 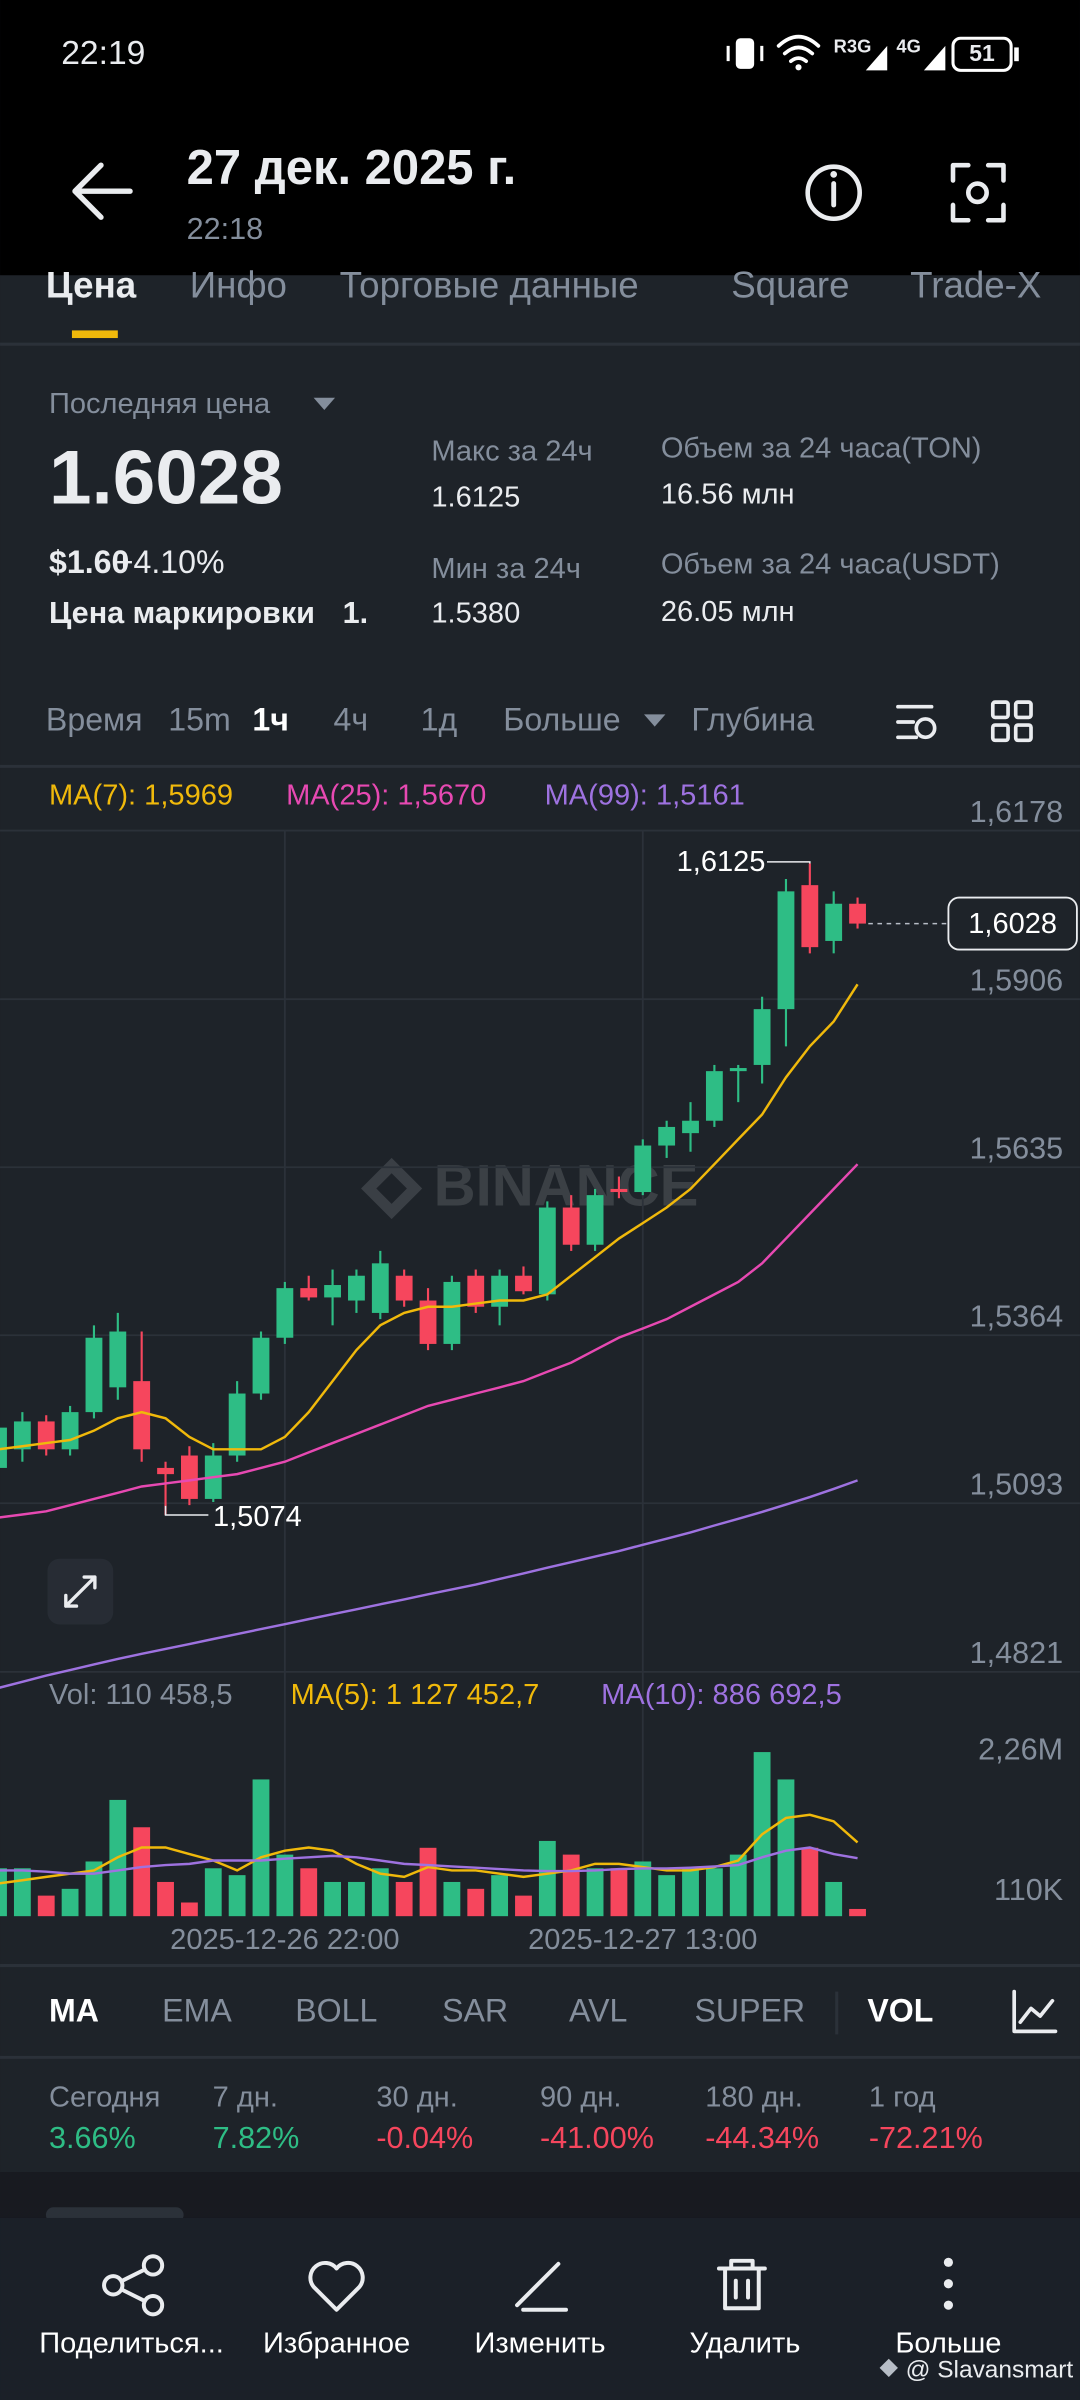 I want to click on battery-icon, so click(x=982, y=54).